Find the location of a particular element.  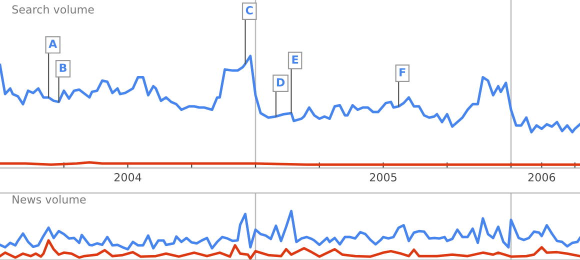

annotation: A is located at coordinates (53, 44).